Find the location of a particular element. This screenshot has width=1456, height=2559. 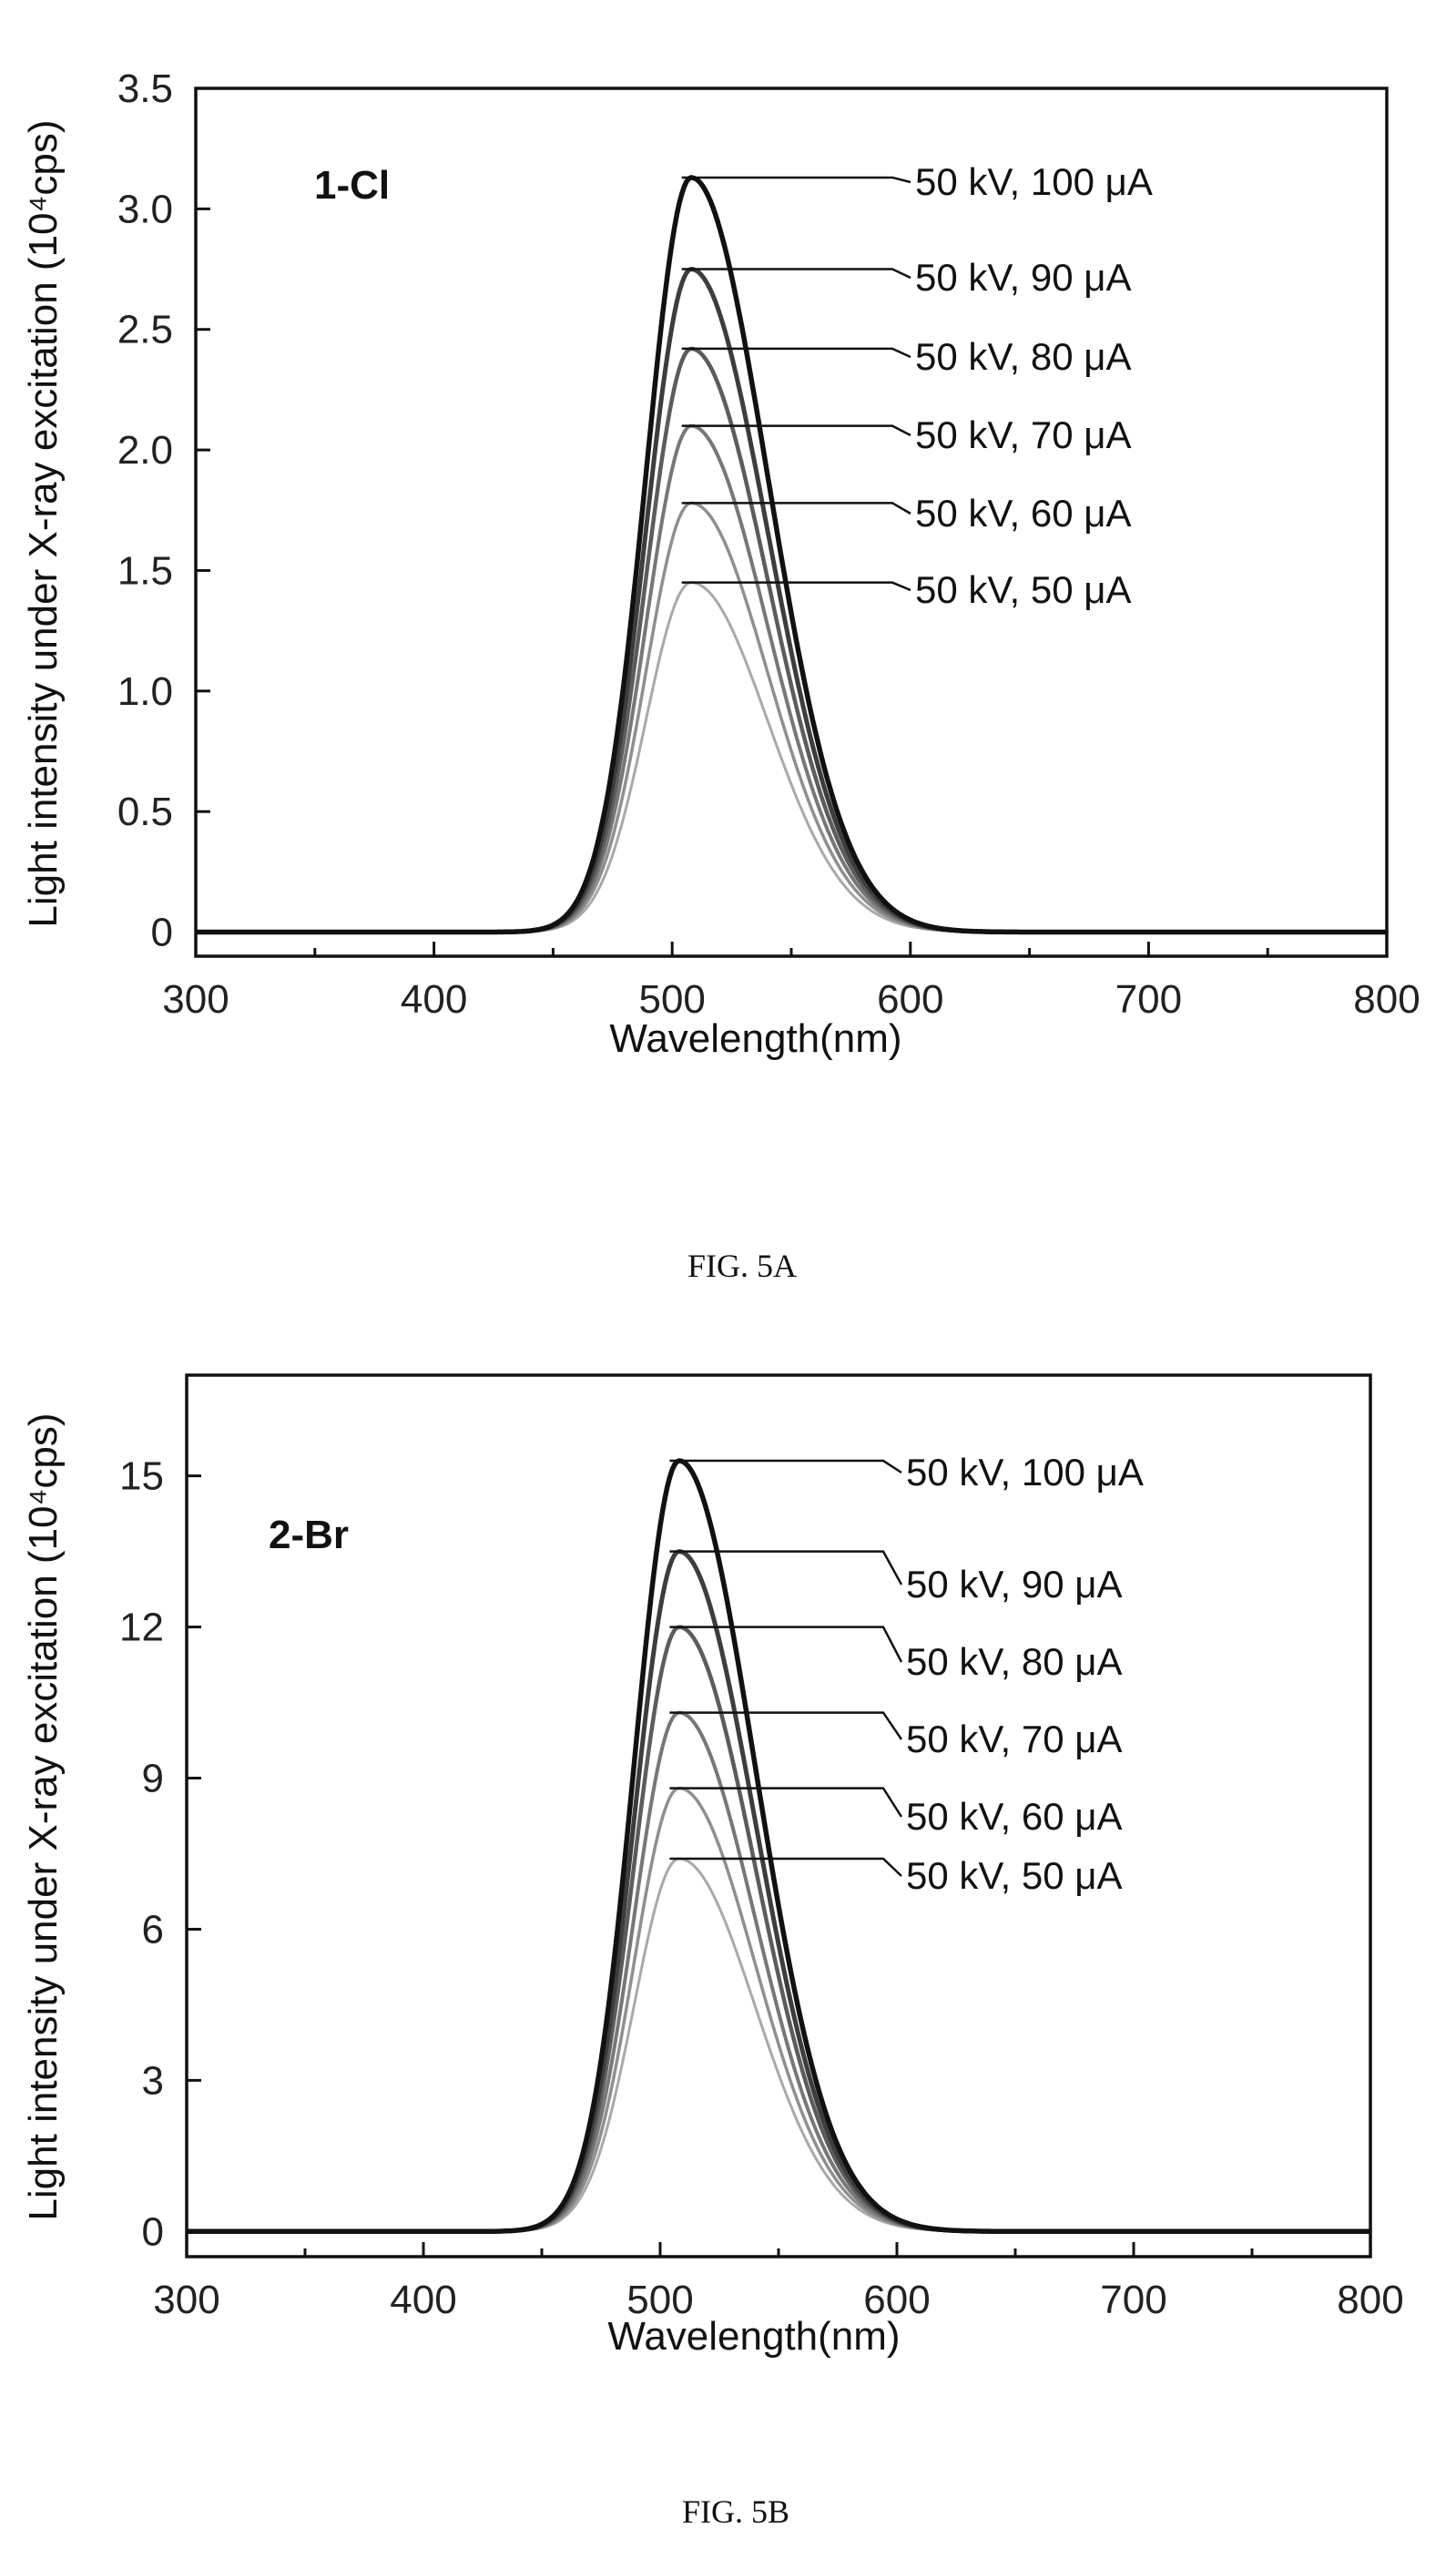

chart-5b-legend-entry: 50 kV, 50 μA is located at coordinates (1014, 1875).